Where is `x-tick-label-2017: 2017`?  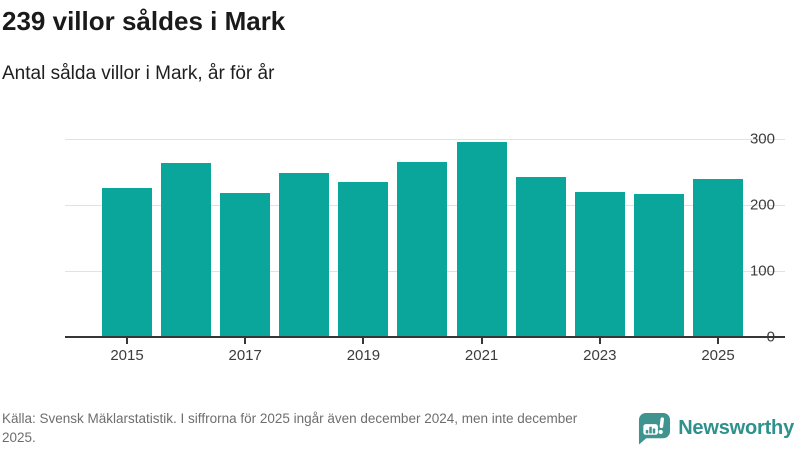
x-tick-label-2017: 2017 is located at coordinates (245, 355).